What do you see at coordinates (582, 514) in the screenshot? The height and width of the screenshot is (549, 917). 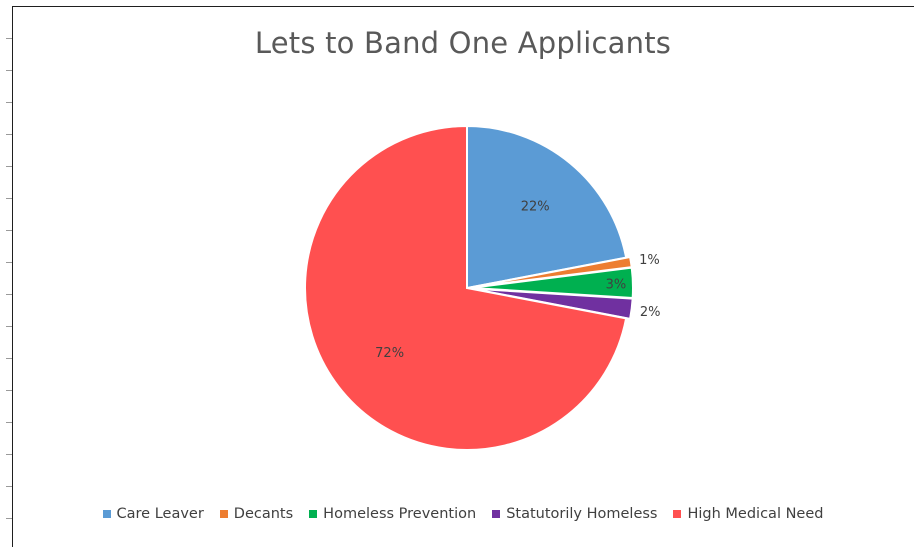 I see `legend-label-statutorily-homeless: Statutorily Homeless` at bounding box center [582, 514].